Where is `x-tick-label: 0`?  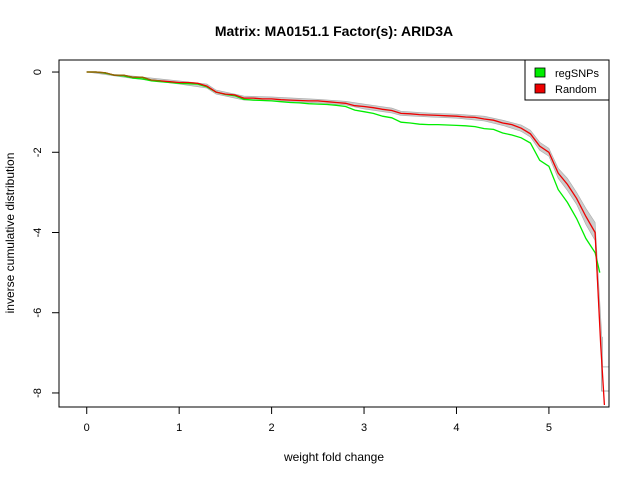 x-tick-label: 0 is located at coordinates (87, 428).